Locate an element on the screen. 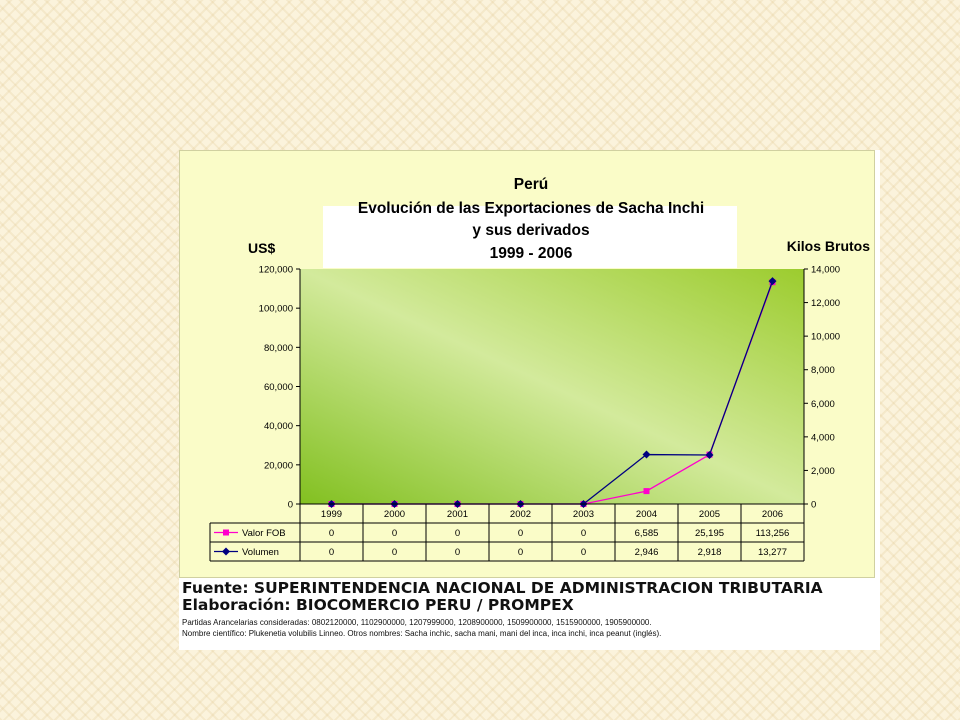 The width and height of the screenshot is (960, 720). data-label: 13,277 is located at coordinates (772, 552).